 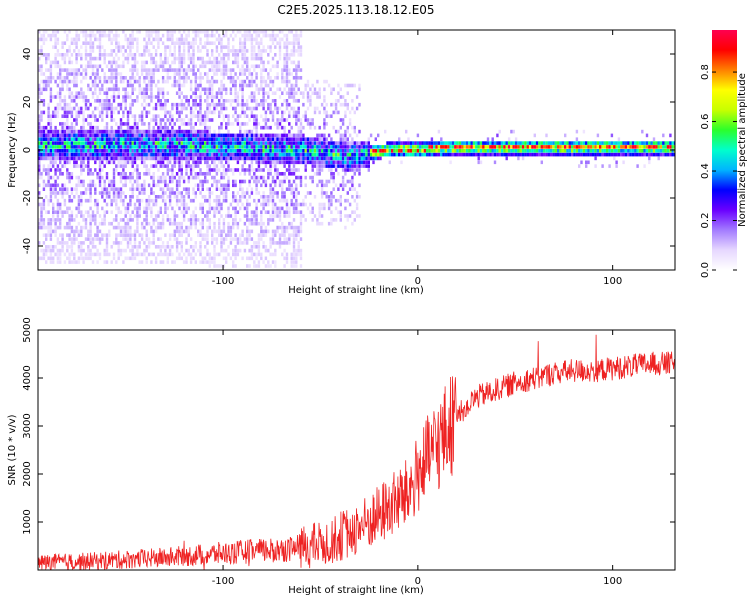 I want to click on snr-ytick-label: 5000, so click(x=27, y=329).